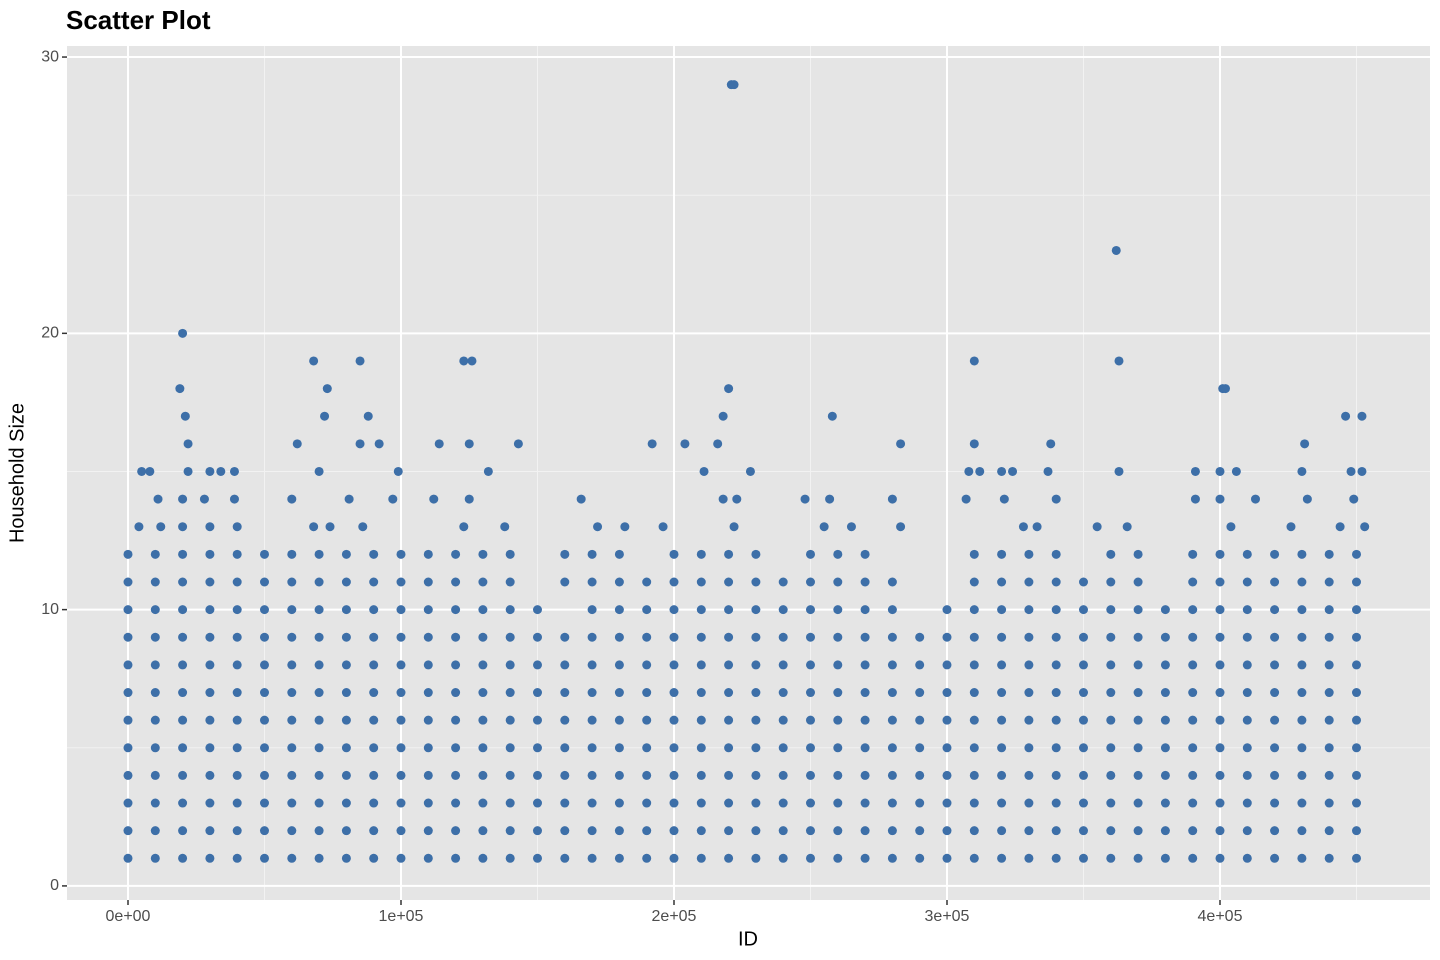 Image resolution: width=1440 pixels, height=960 pixels. I want to click on y-tick-label: 0, so click(54, 885).